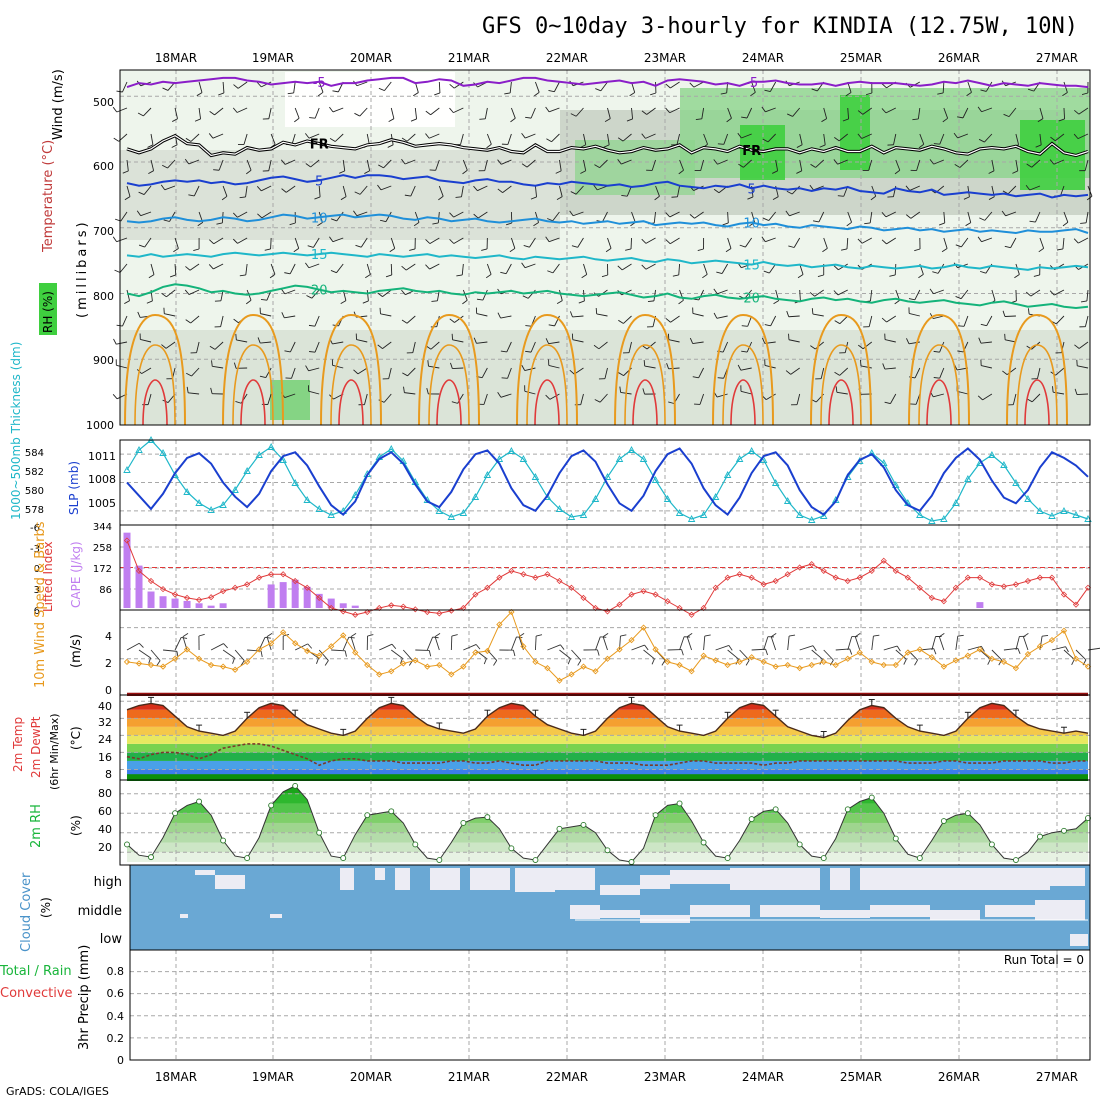  I want to click on cloud-gaps, so click(634, 907).